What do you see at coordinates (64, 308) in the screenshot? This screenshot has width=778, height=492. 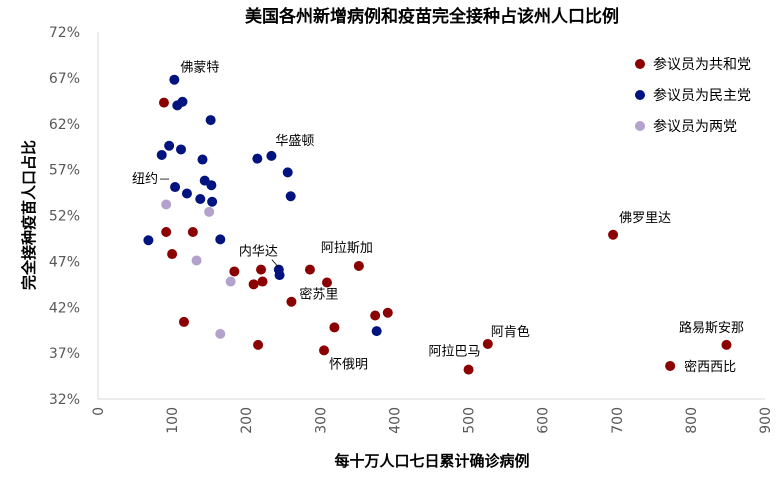 I see `y-tick-label: 42%` at bounding box center [64, 308].